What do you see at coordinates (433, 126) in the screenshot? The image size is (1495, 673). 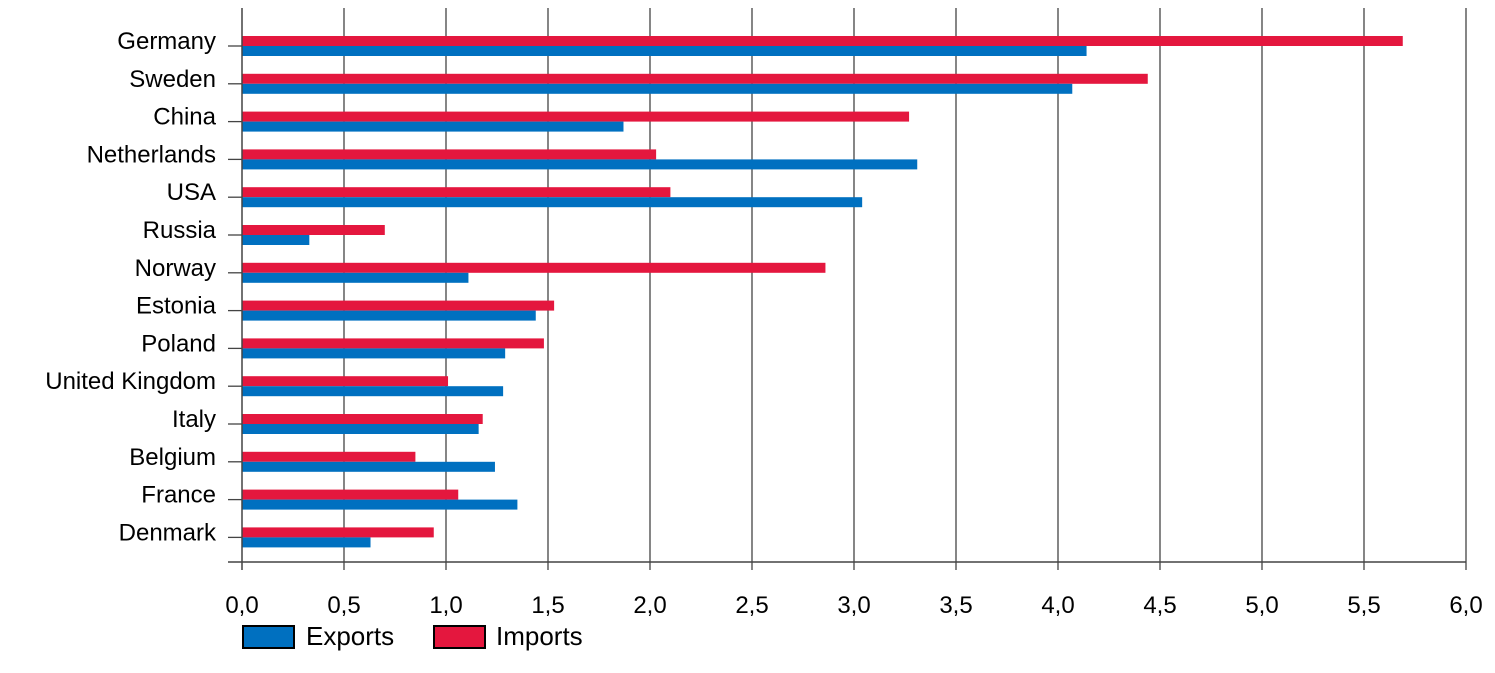 I see `bar-exports-china` at bounding box center [433, 126].